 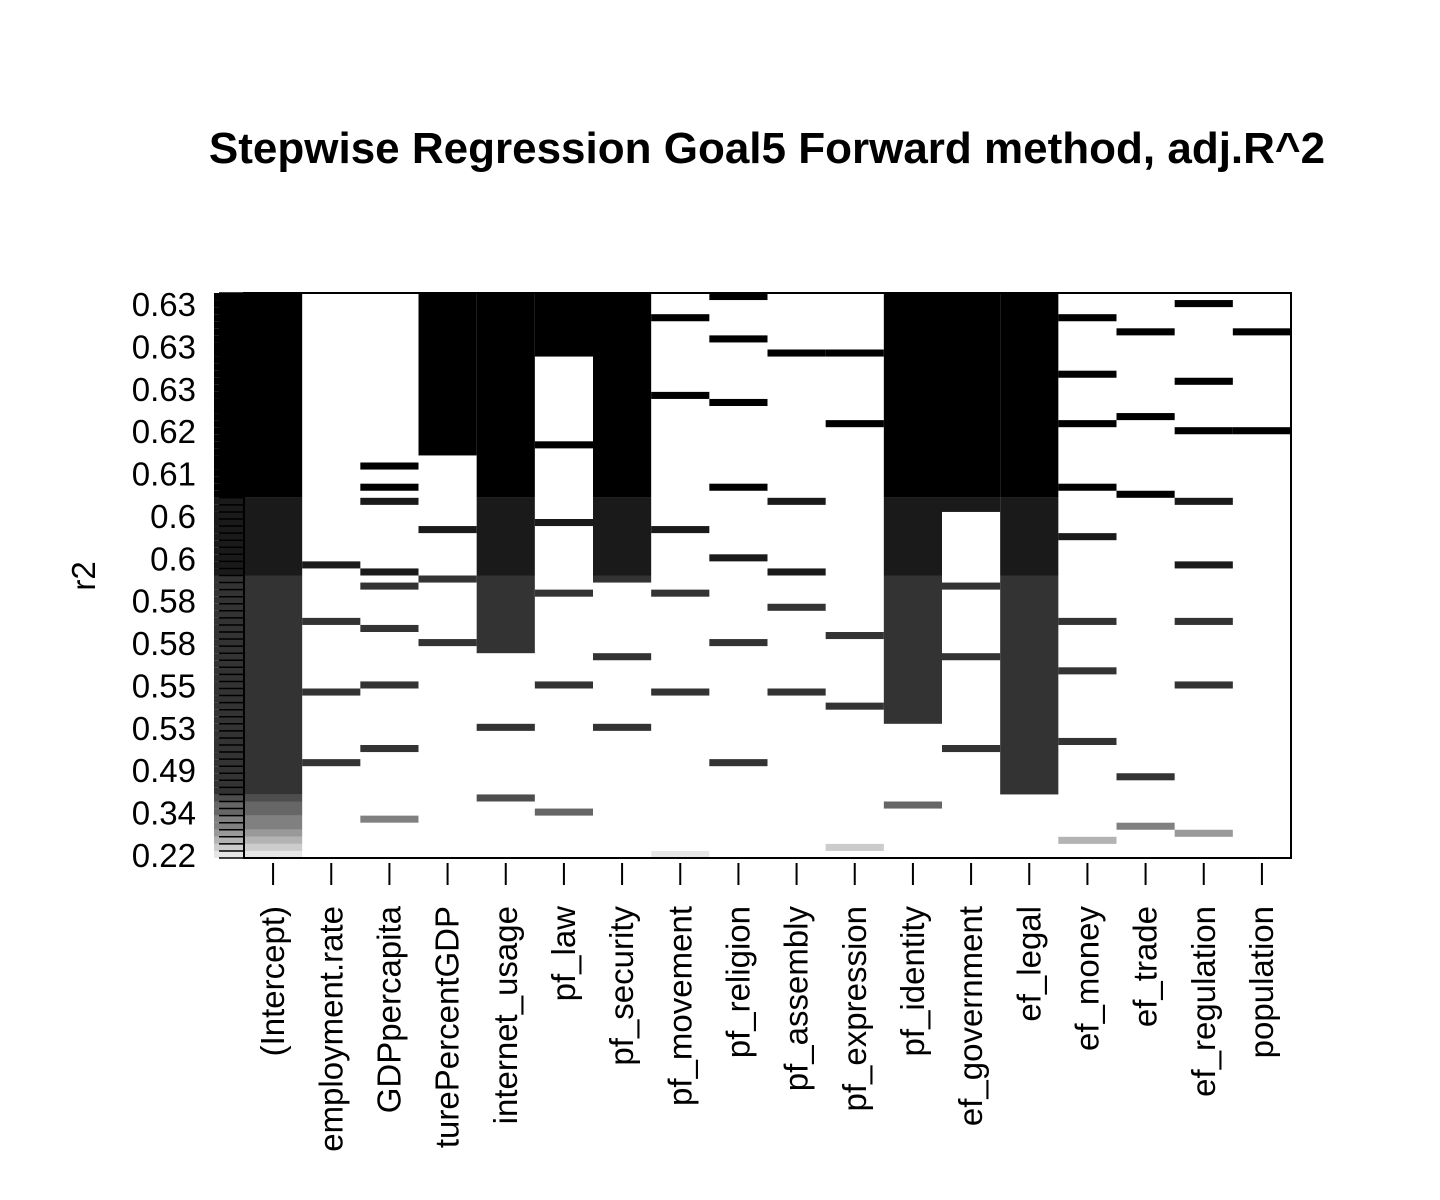 What do you see at coordinates (273, 536) in the screenshot?
I see `cell--intercept--40-50` at bounding box center [273, 536].